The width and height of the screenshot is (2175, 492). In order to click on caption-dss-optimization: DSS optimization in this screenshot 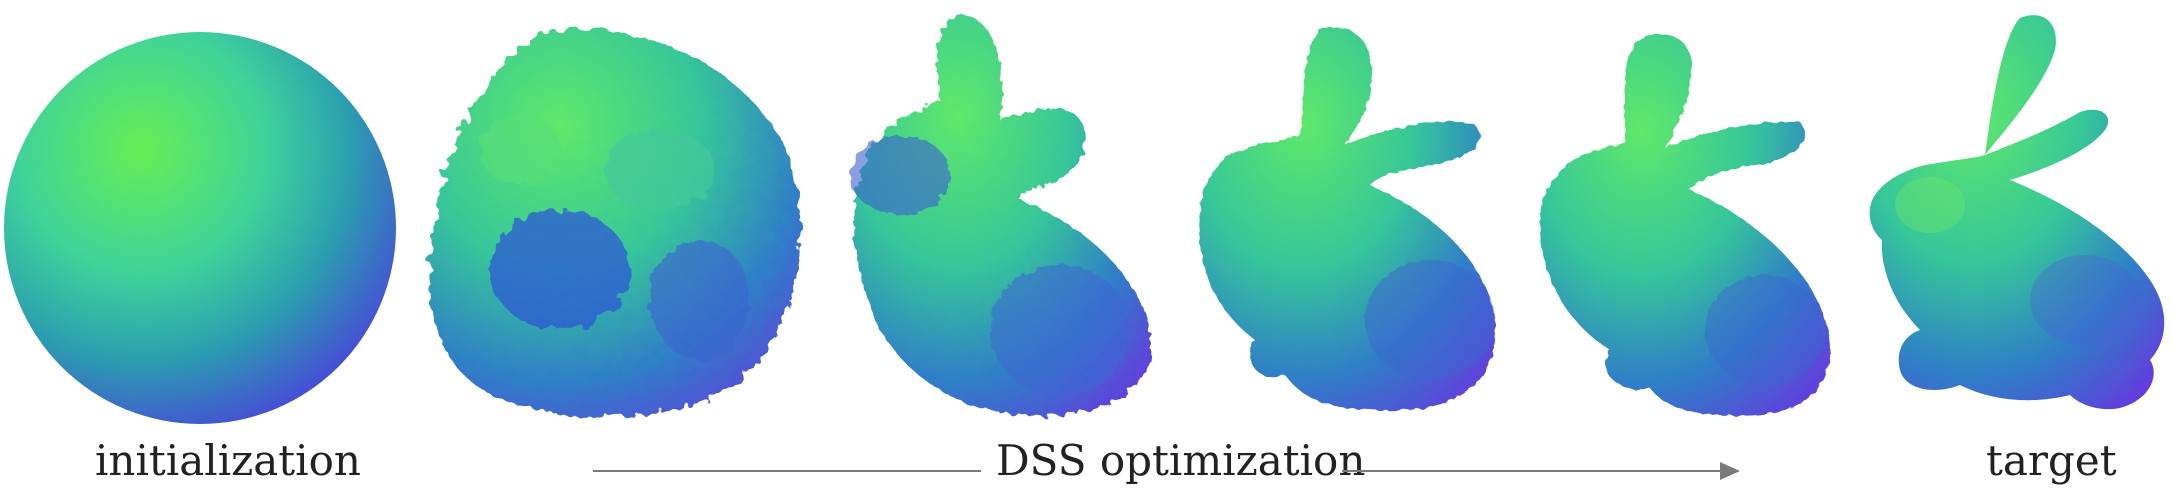, I will do `click(1181, 460)`.